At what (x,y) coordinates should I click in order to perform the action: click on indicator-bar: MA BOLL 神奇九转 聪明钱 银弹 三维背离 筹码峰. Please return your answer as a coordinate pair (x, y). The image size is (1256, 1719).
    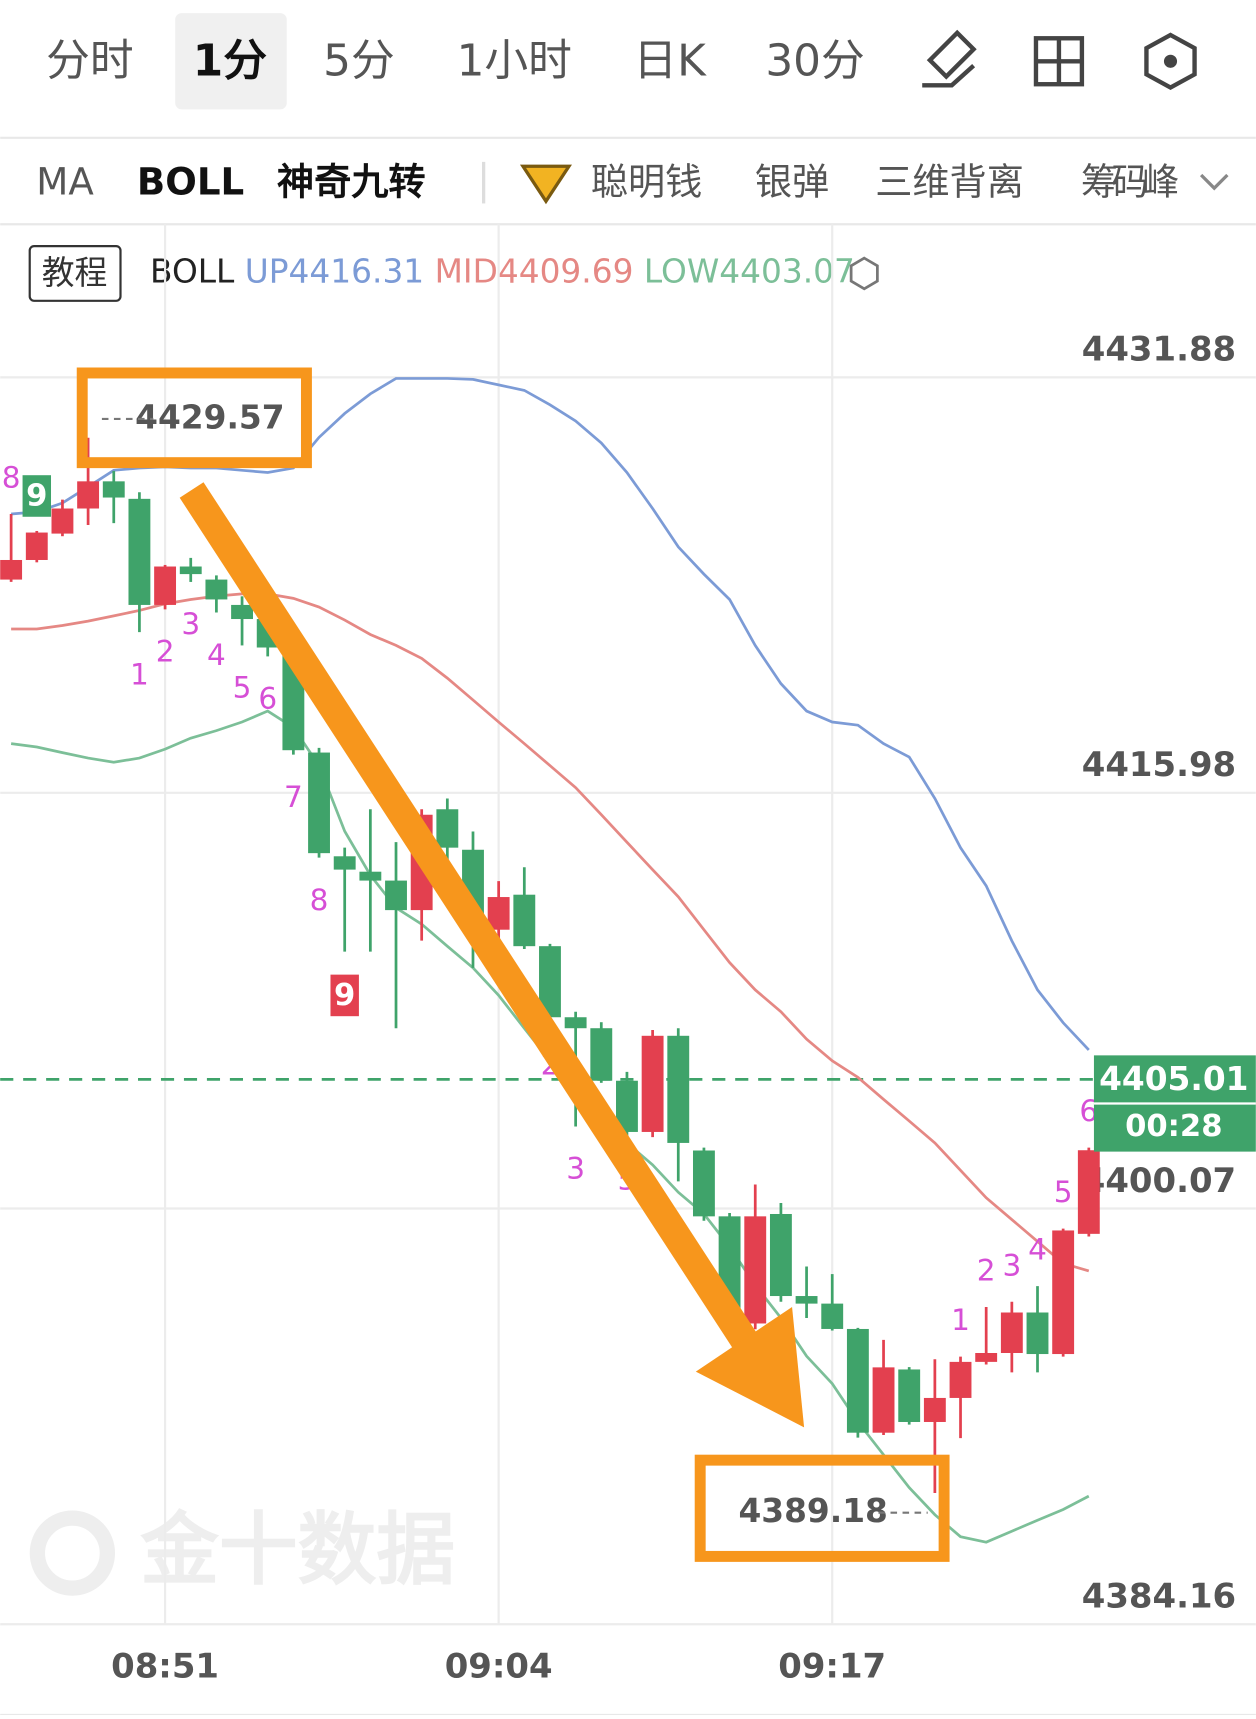
    Looking at the image, I should click on (607, 181).